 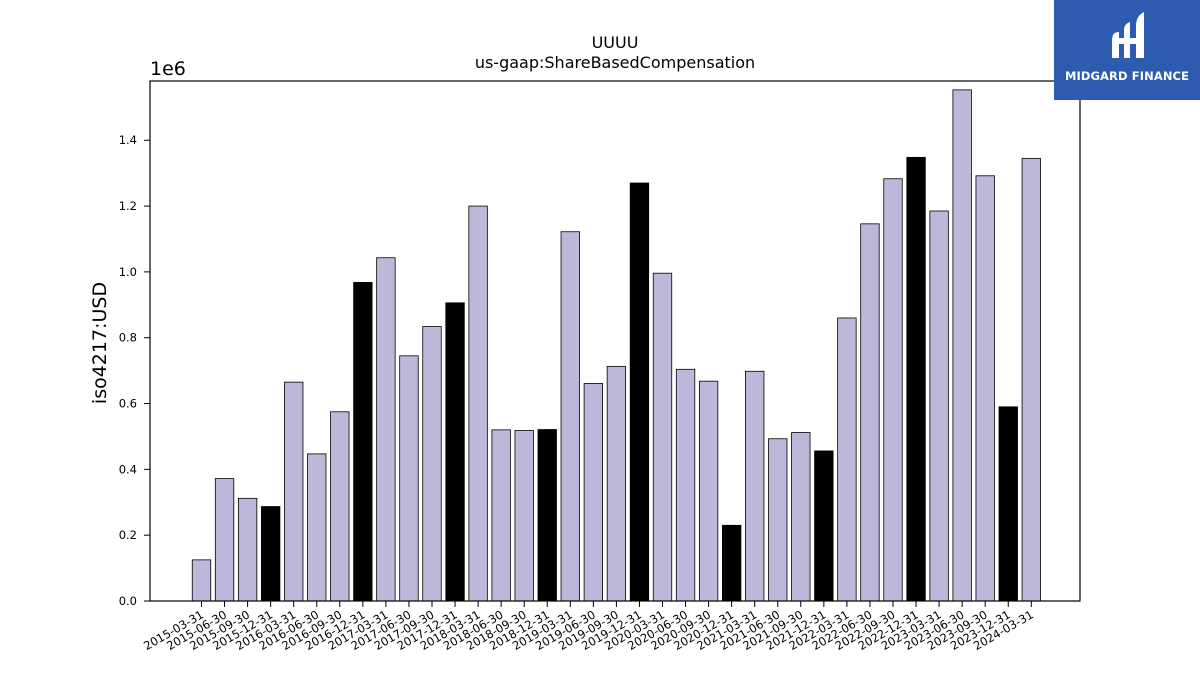 I want to click on chart-title: UUUU, so click(x=615, y=42).